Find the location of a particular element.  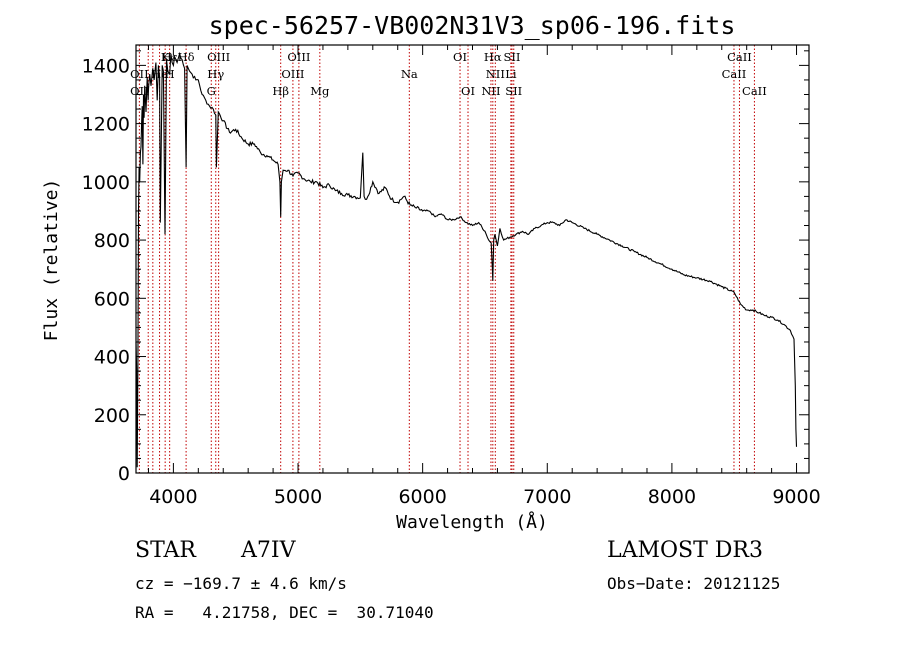

line-label: Mg is located at coordinates (320, 91).